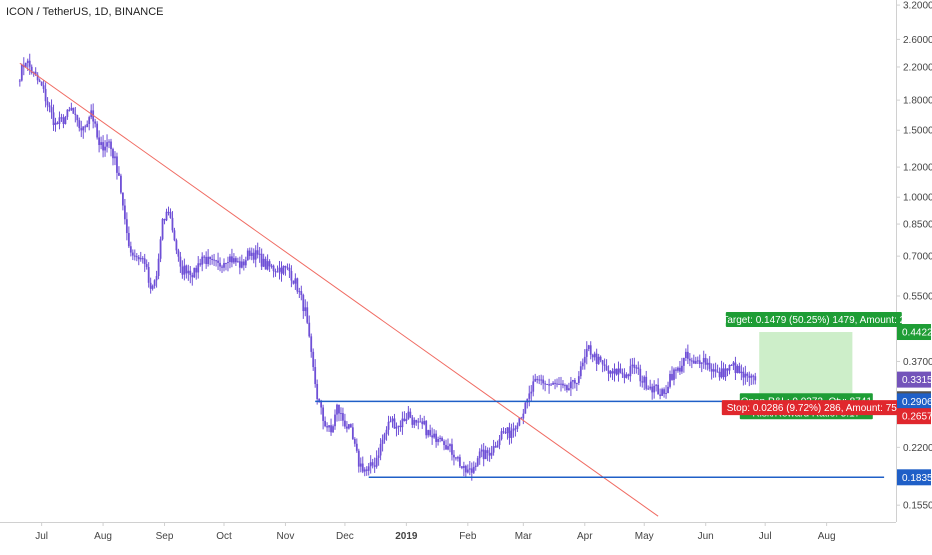  Describe the element at coordinates (811, 408) in the screenshot. I see `stop-label: Stop: 0.0286 (9.72%) 286, Amount: 75` at that location.